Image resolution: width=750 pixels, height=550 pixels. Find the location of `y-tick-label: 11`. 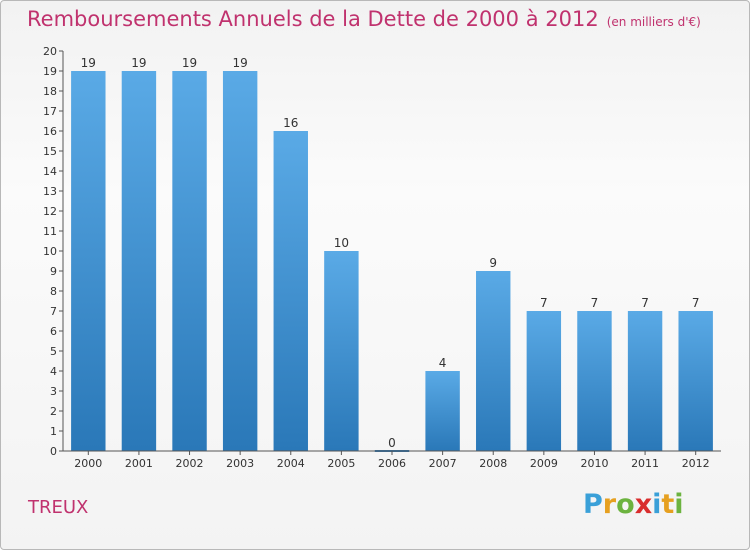

y-tick-label: 11 is located at coordinates (50, 231).